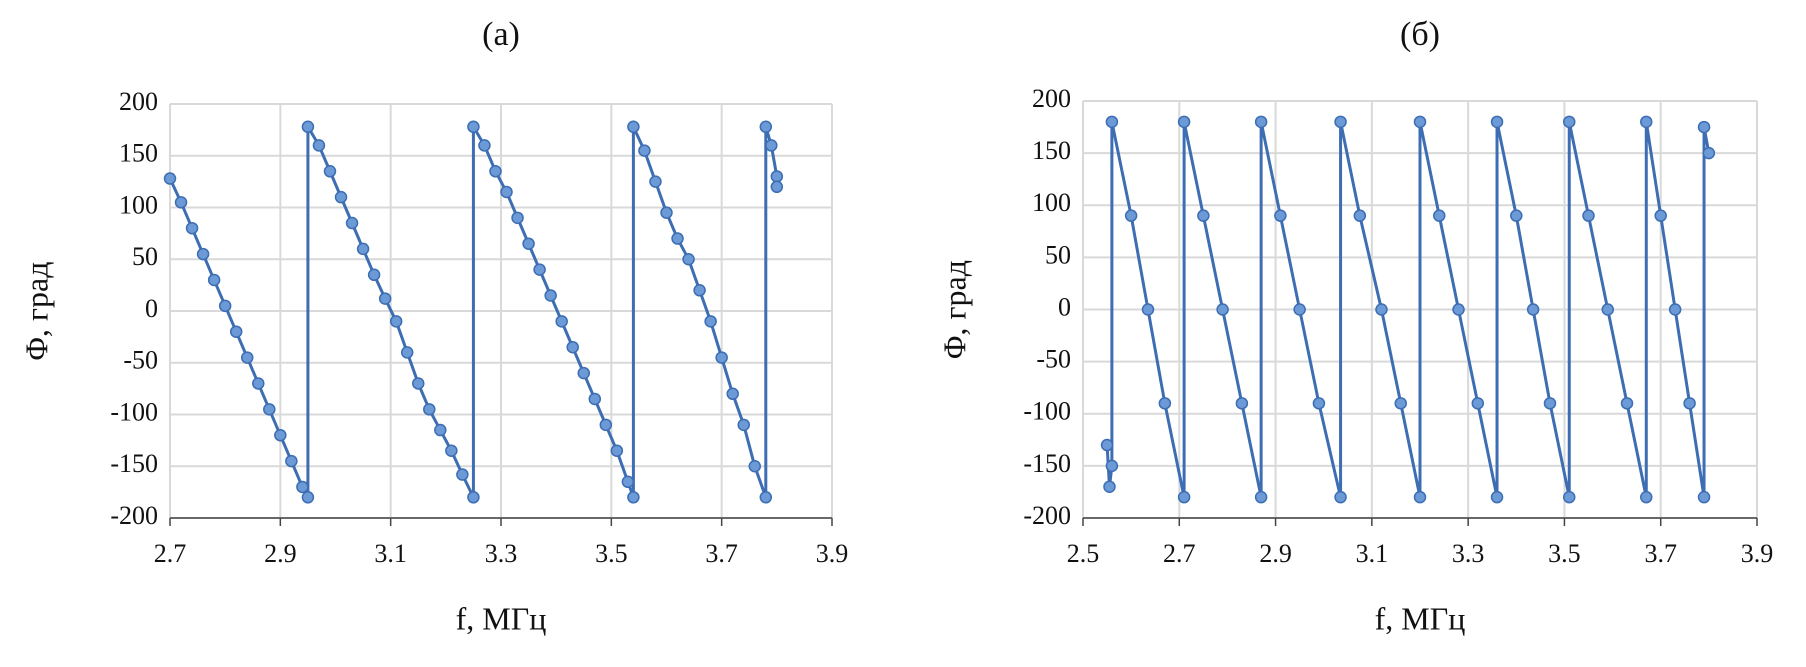  What do you see at coordinates (1064, 306) in the screenshot?
I see `y-tick-label: 0` at bounding box center [1064, 306].